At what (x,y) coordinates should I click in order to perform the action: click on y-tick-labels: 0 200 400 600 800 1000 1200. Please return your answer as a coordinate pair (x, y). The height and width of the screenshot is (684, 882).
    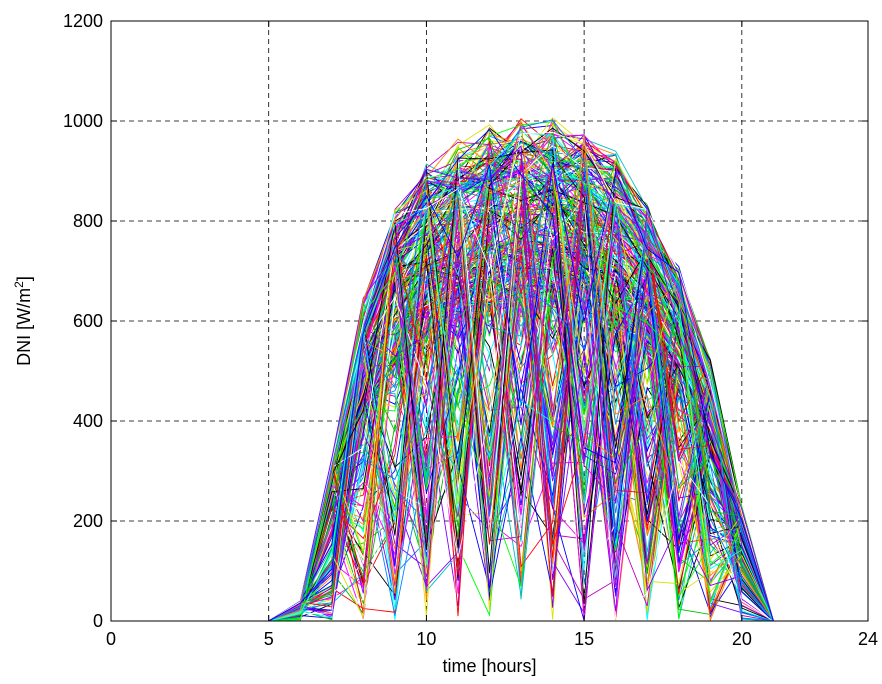
    Looking at the image, I should click on (83, 321).